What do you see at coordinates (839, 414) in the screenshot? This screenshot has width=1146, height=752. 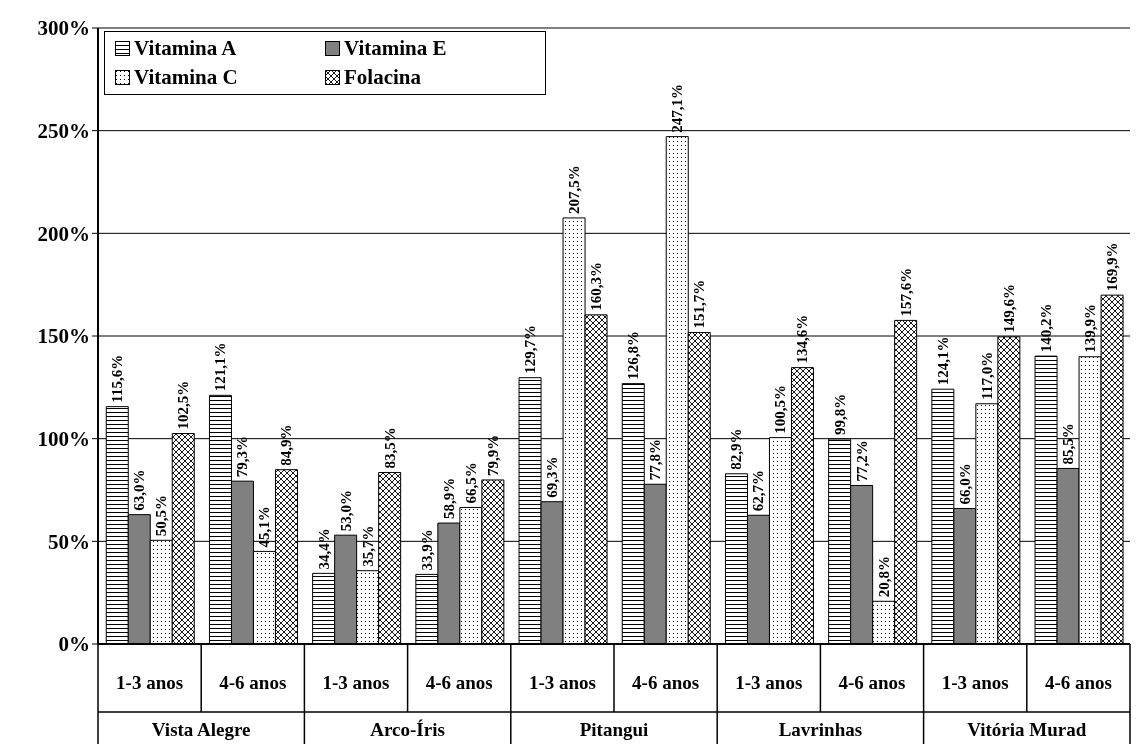 I see `data-label: 99,8%` at bounding box center [839, 414].